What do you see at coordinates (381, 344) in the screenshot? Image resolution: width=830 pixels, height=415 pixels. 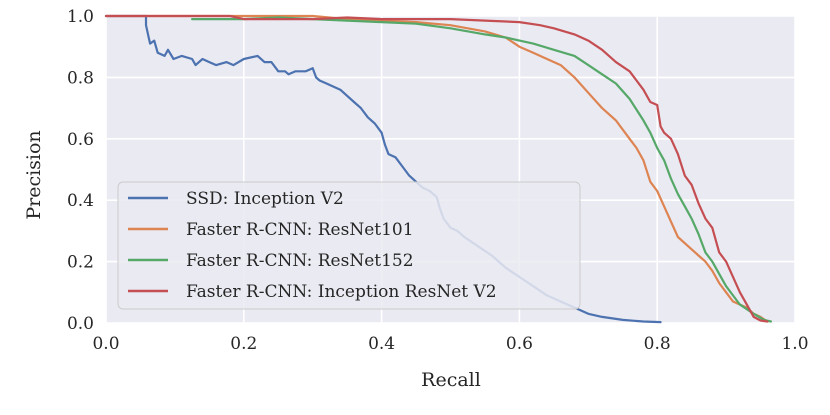 I see `x-tick-label: 0.4` at bounding box center [381, 344].